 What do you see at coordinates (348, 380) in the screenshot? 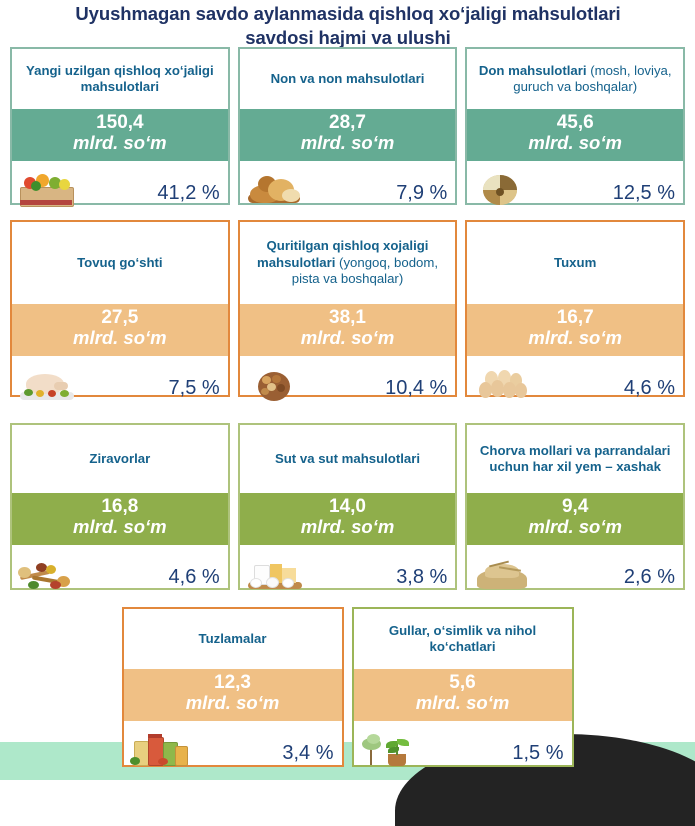
I see `card-footer: 10,4 %` at bounding box center [348, 380].